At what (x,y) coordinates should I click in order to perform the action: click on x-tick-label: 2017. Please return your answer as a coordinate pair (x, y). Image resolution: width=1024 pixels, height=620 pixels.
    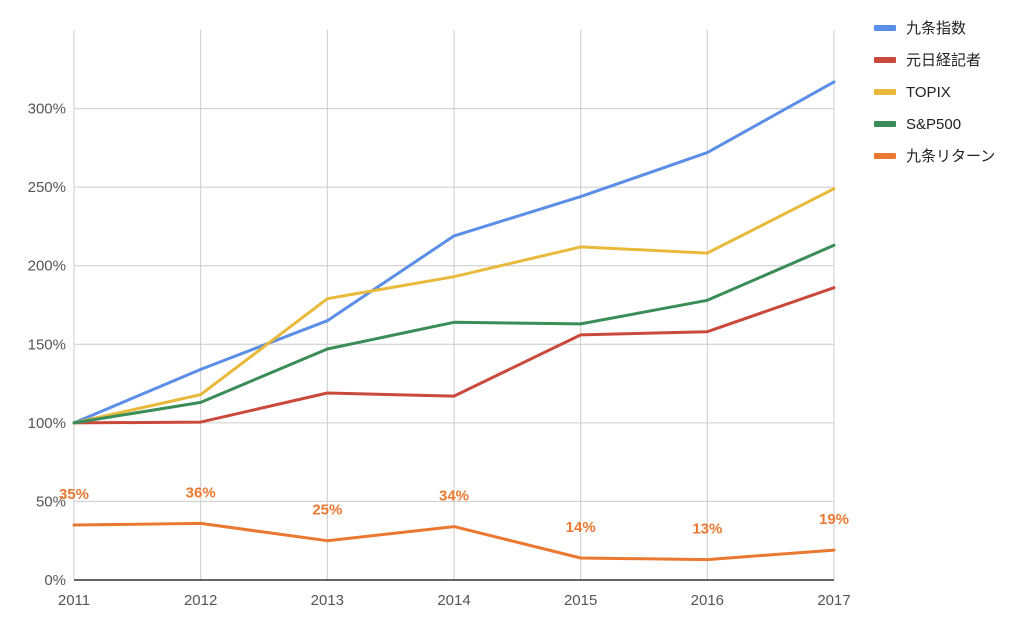
    Looking at the image, I should click on (833, 600).